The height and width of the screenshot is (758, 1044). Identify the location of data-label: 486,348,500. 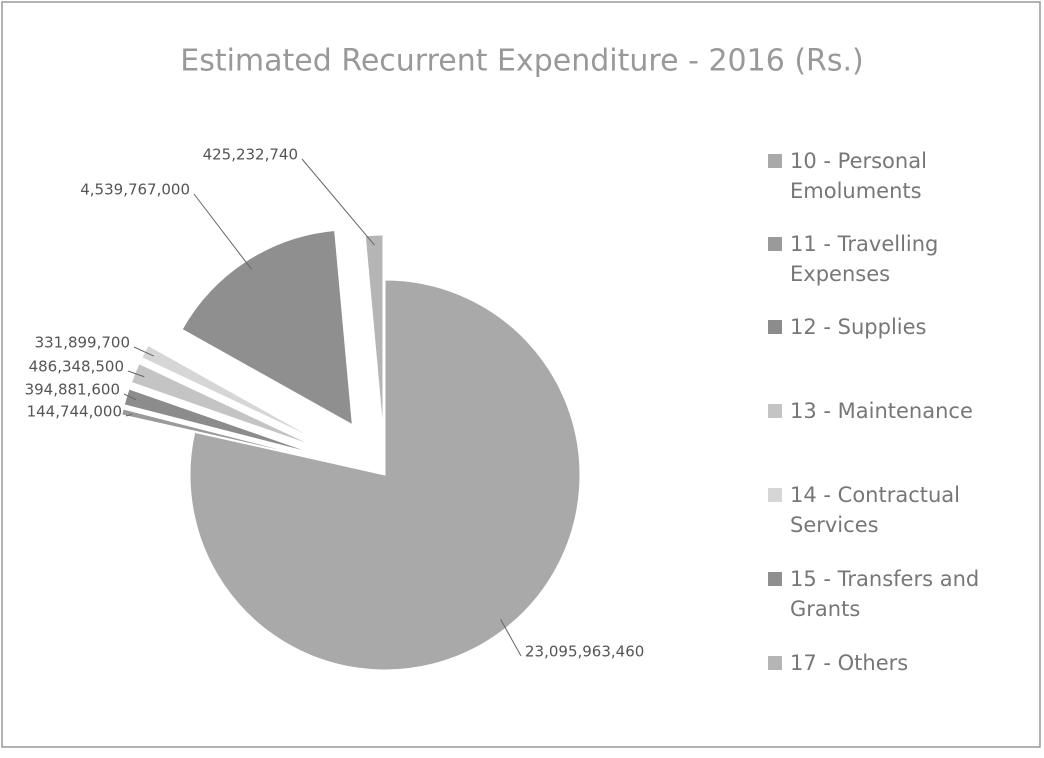
(76, 367).